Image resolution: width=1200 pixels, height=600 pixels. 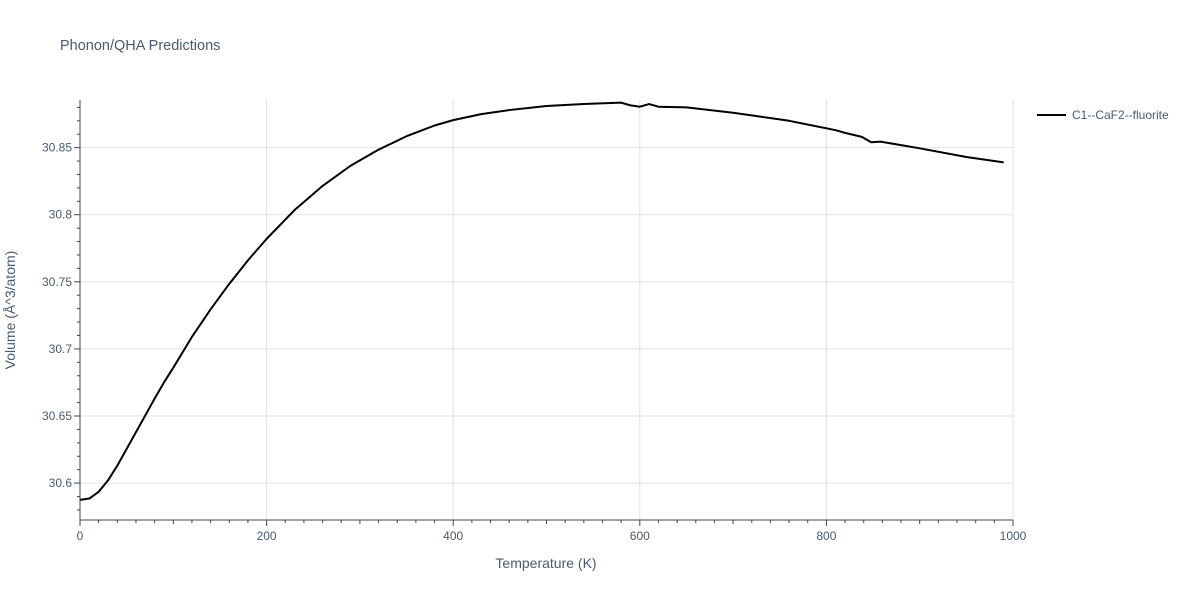 I want to click on x-tick-label: 400, so click(x=453, y=536).